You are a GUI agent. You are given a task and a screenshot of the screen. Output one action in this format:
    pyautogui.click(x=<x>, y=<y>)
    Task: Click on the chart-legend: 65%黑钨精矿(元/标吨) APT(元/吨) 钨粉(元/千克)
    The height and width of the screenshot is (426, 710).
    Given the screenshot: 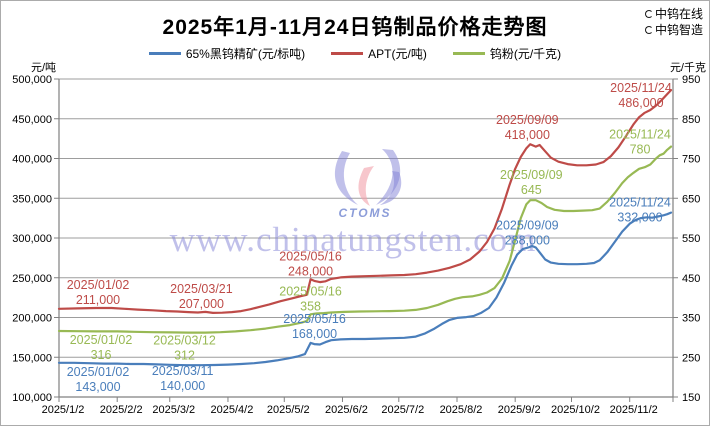 What is the action you would take?
    pyautogui.click(x=355, y=53)
    